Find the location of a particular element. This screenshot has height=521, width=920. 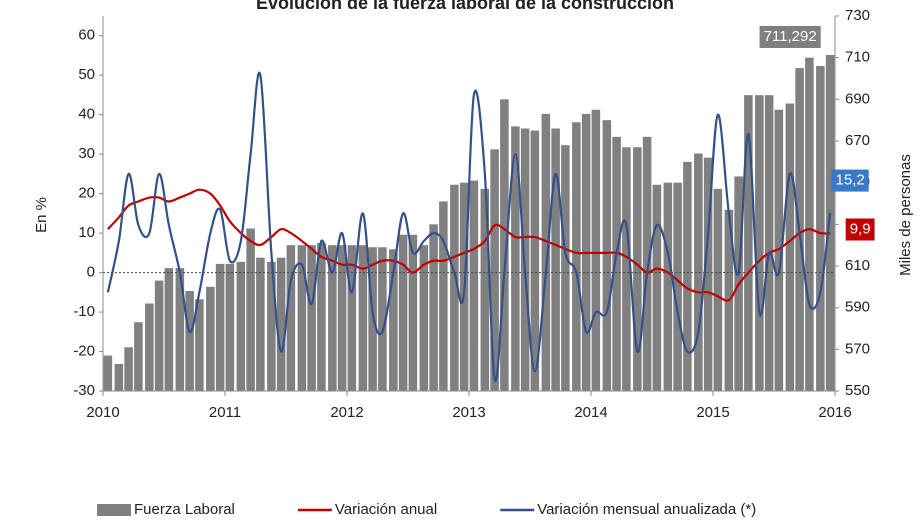

y2-tick-label: 590 is located at coordinates (857, 307).